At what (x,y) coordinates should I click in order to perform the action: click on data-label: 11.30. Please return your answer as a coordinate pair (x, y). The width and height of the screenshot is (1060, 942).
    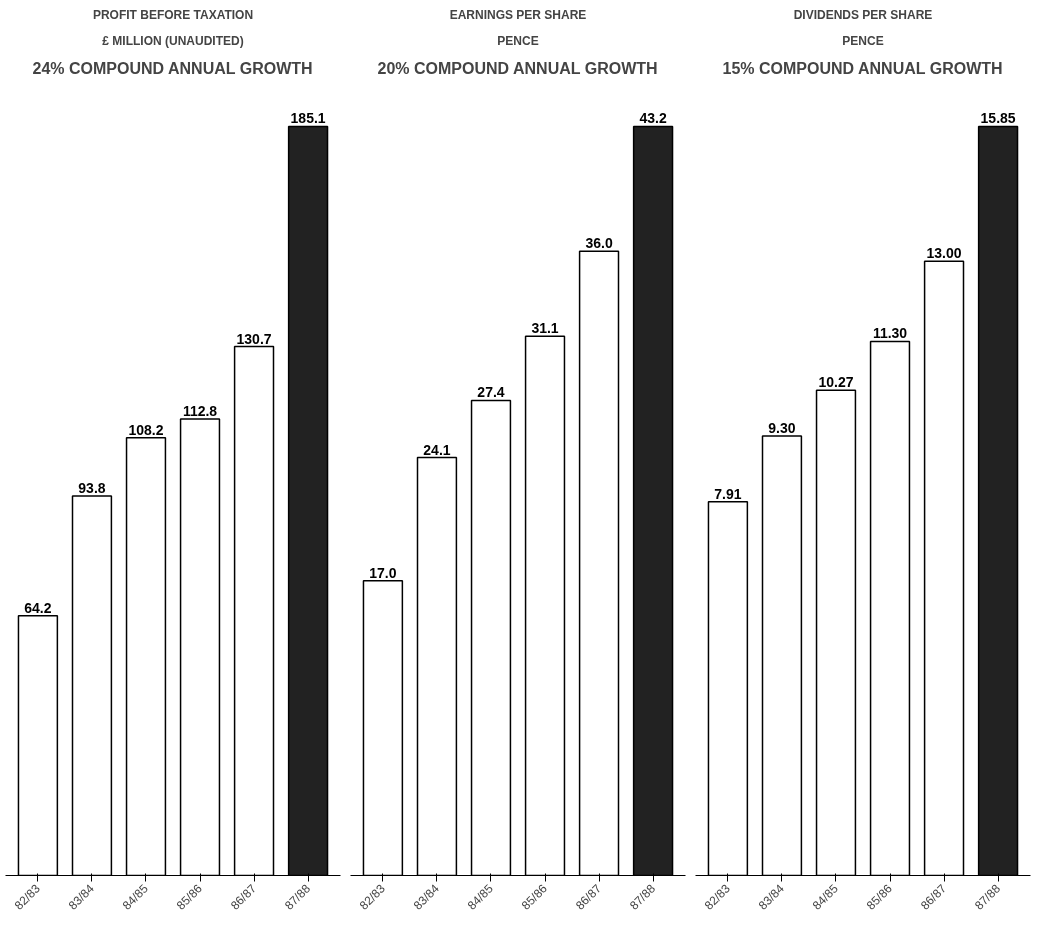
    Looking at the image, I should click on (890, 333).